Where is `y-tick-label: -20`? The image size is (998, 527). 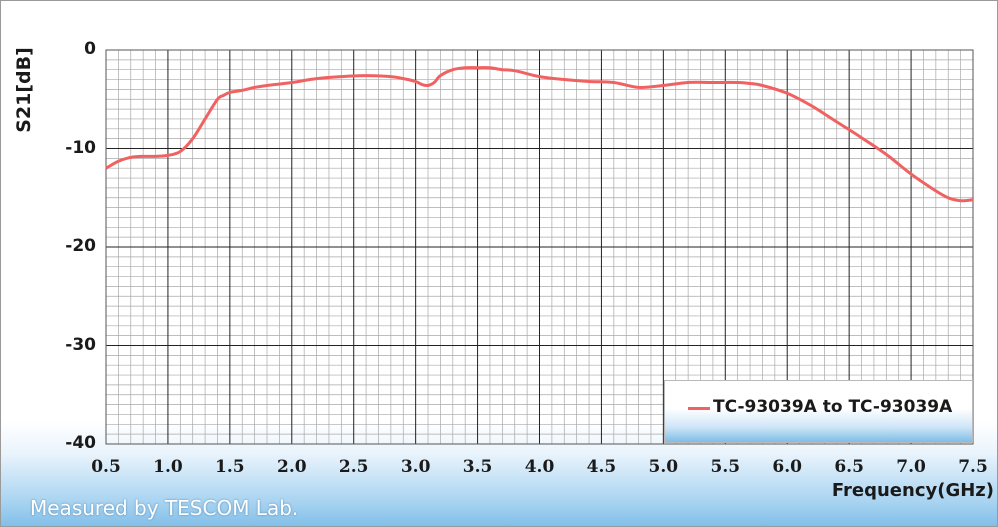
y-tick-label: -20 is located at coordinates (80, 246).